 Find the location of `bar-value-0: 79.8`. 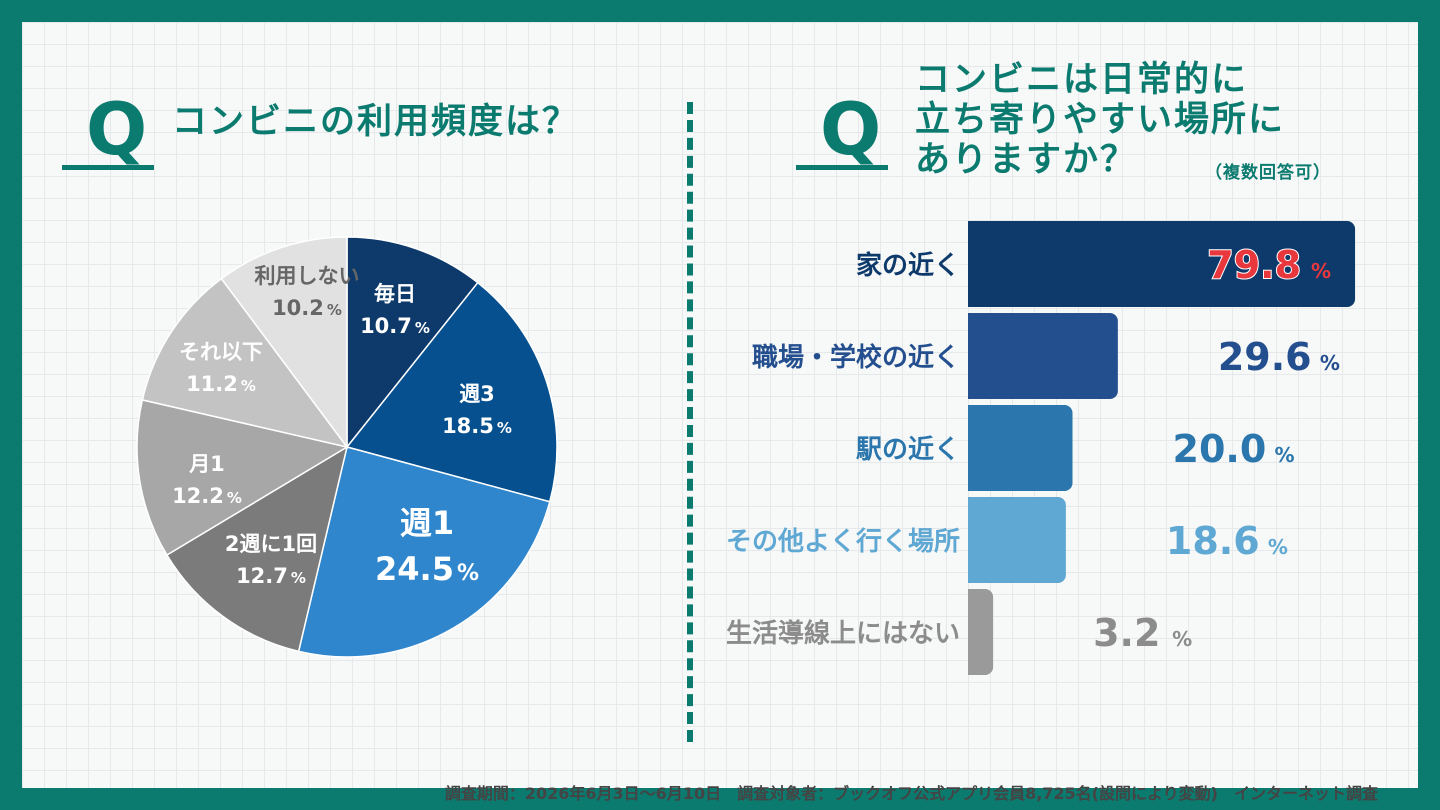

bar-value-0: 79.8 is located at coordinates (1254, 265).